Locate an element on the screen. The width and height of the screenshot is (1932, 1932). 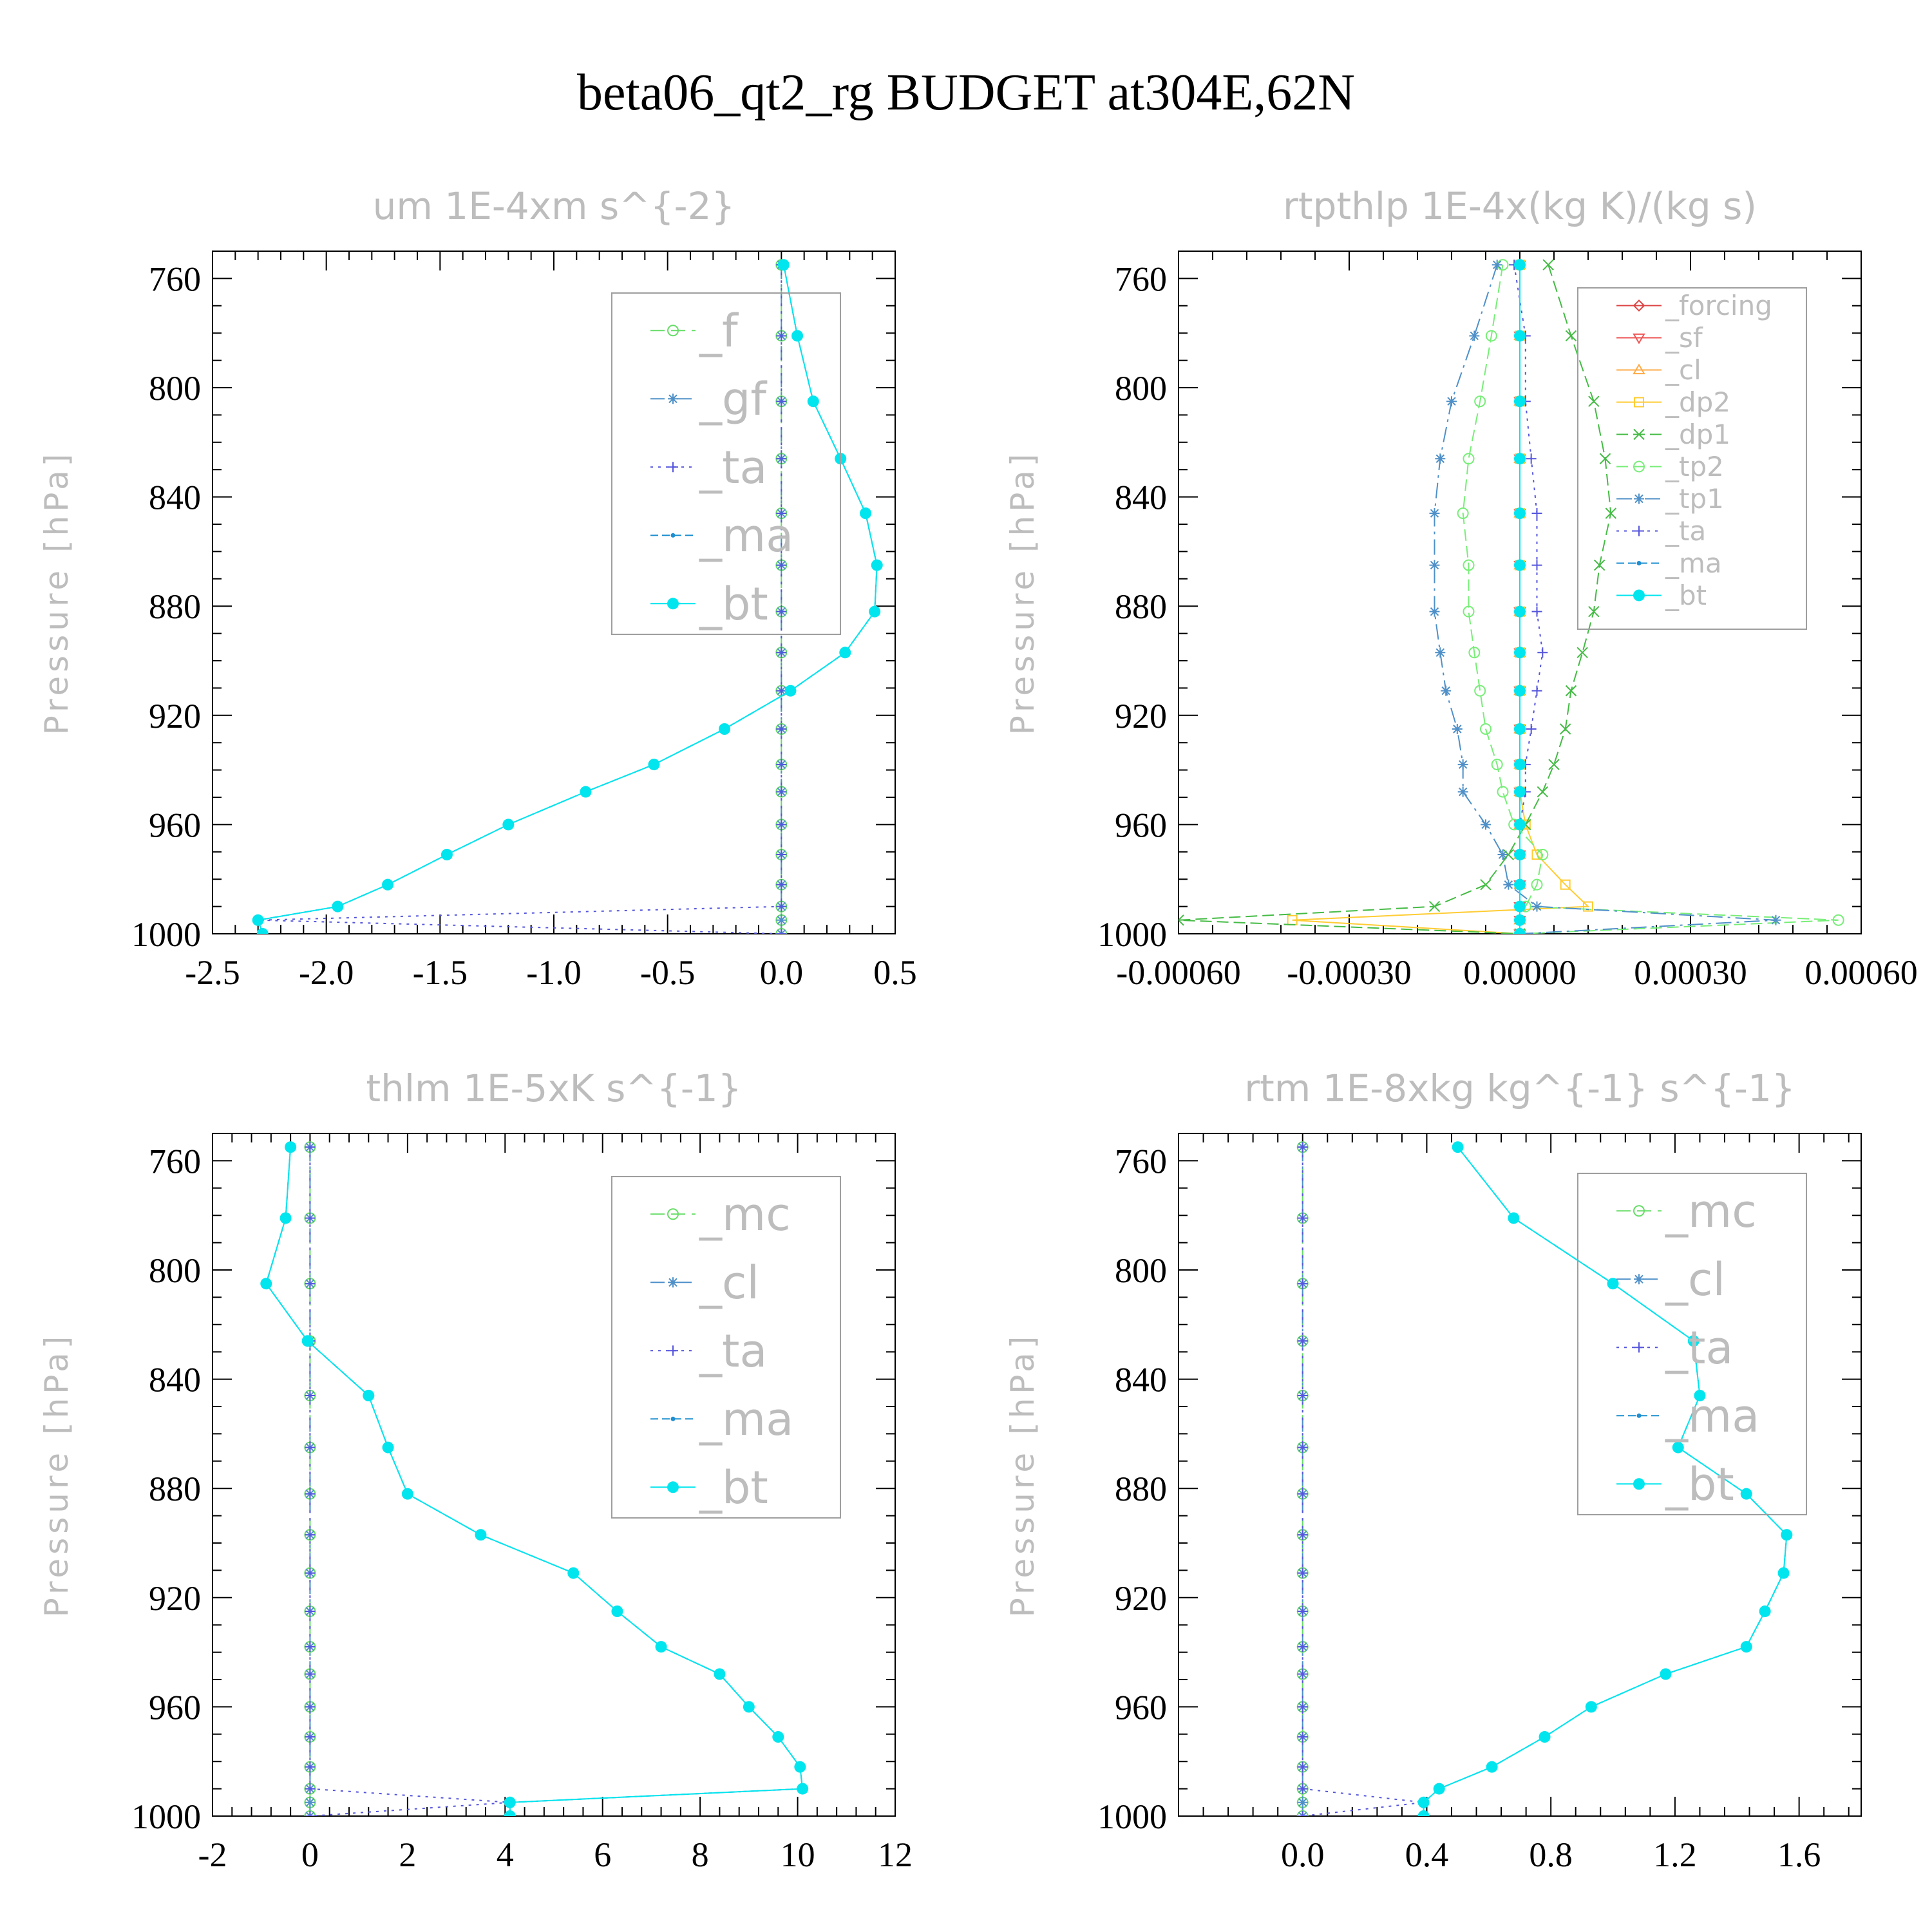
series-ta is located at coordinates (1363, 1479).